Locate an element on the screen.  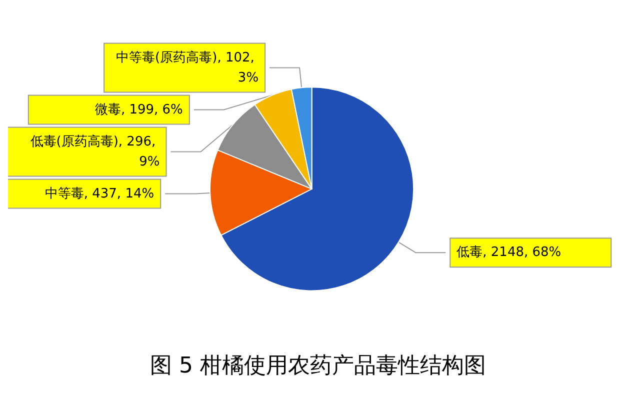
slice-label: 中等毒, 437, 14% is located at coordinates (99, 194).